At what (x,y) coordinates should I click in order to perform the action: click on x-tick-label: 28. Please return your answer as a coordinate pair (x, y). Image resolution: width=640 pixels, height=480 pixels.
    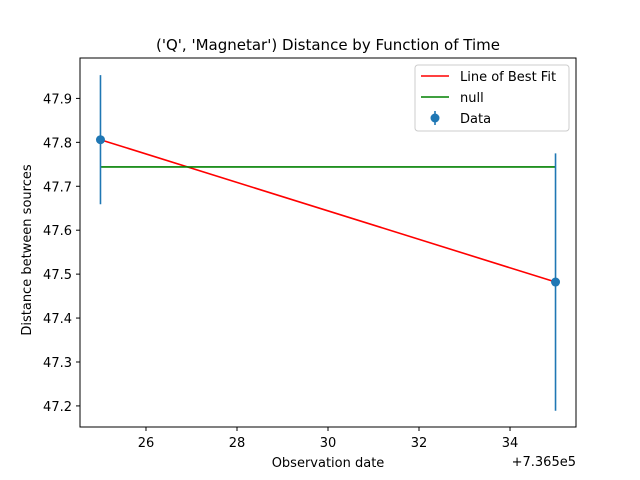
    Looking at the image, I should click on (237, 443).